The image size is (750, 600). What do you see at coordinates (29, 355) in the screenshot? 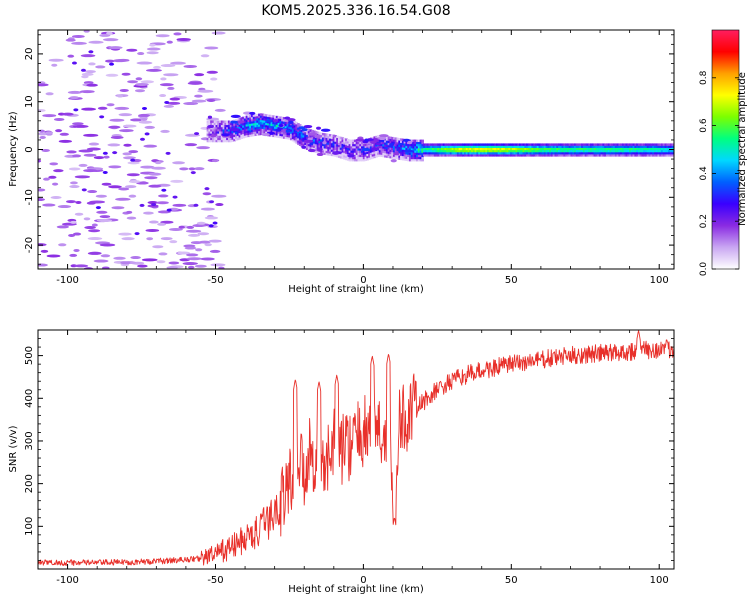
I see `y-tick-label: 500` at bounding box center [29, 355].